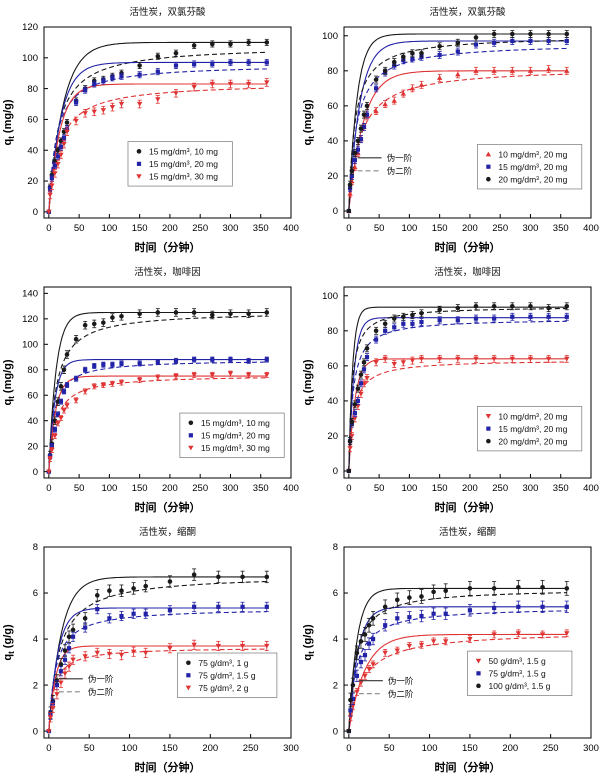  Describe the element at coordinates (335, 685) in the screenshot. I see `y-tick-label: 2` at that location.